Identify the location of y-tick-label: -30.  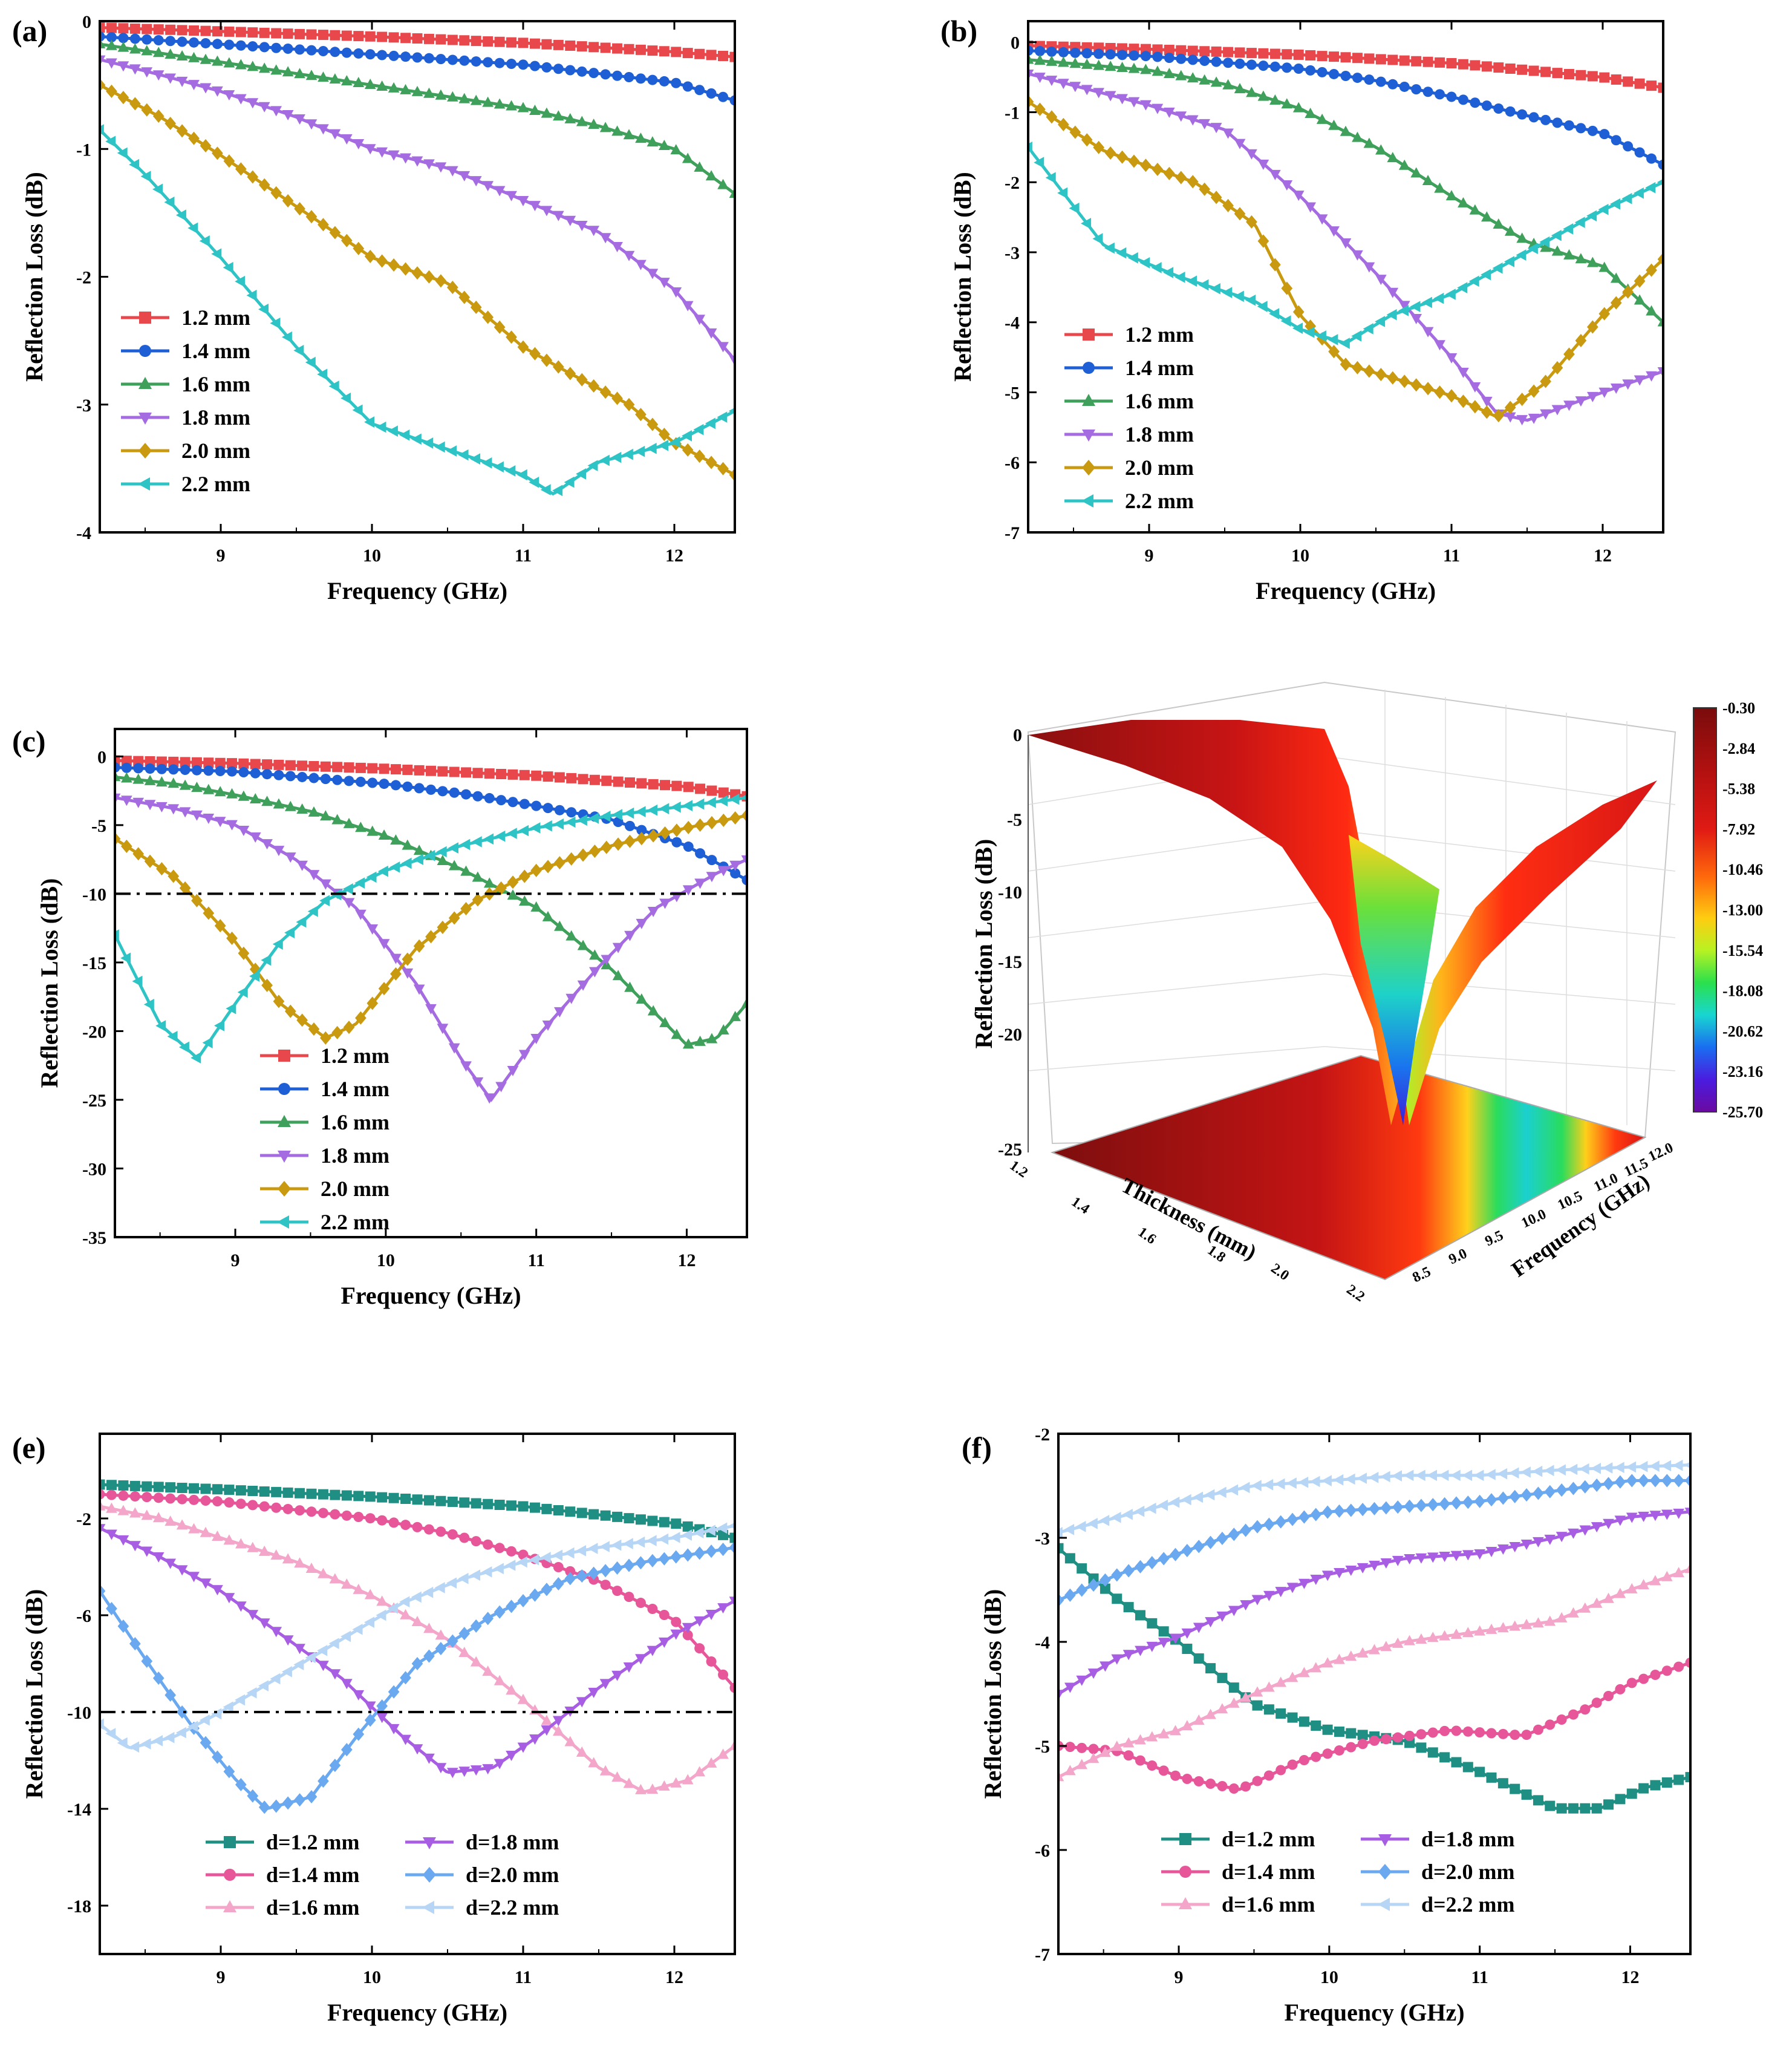
(94, 1169).